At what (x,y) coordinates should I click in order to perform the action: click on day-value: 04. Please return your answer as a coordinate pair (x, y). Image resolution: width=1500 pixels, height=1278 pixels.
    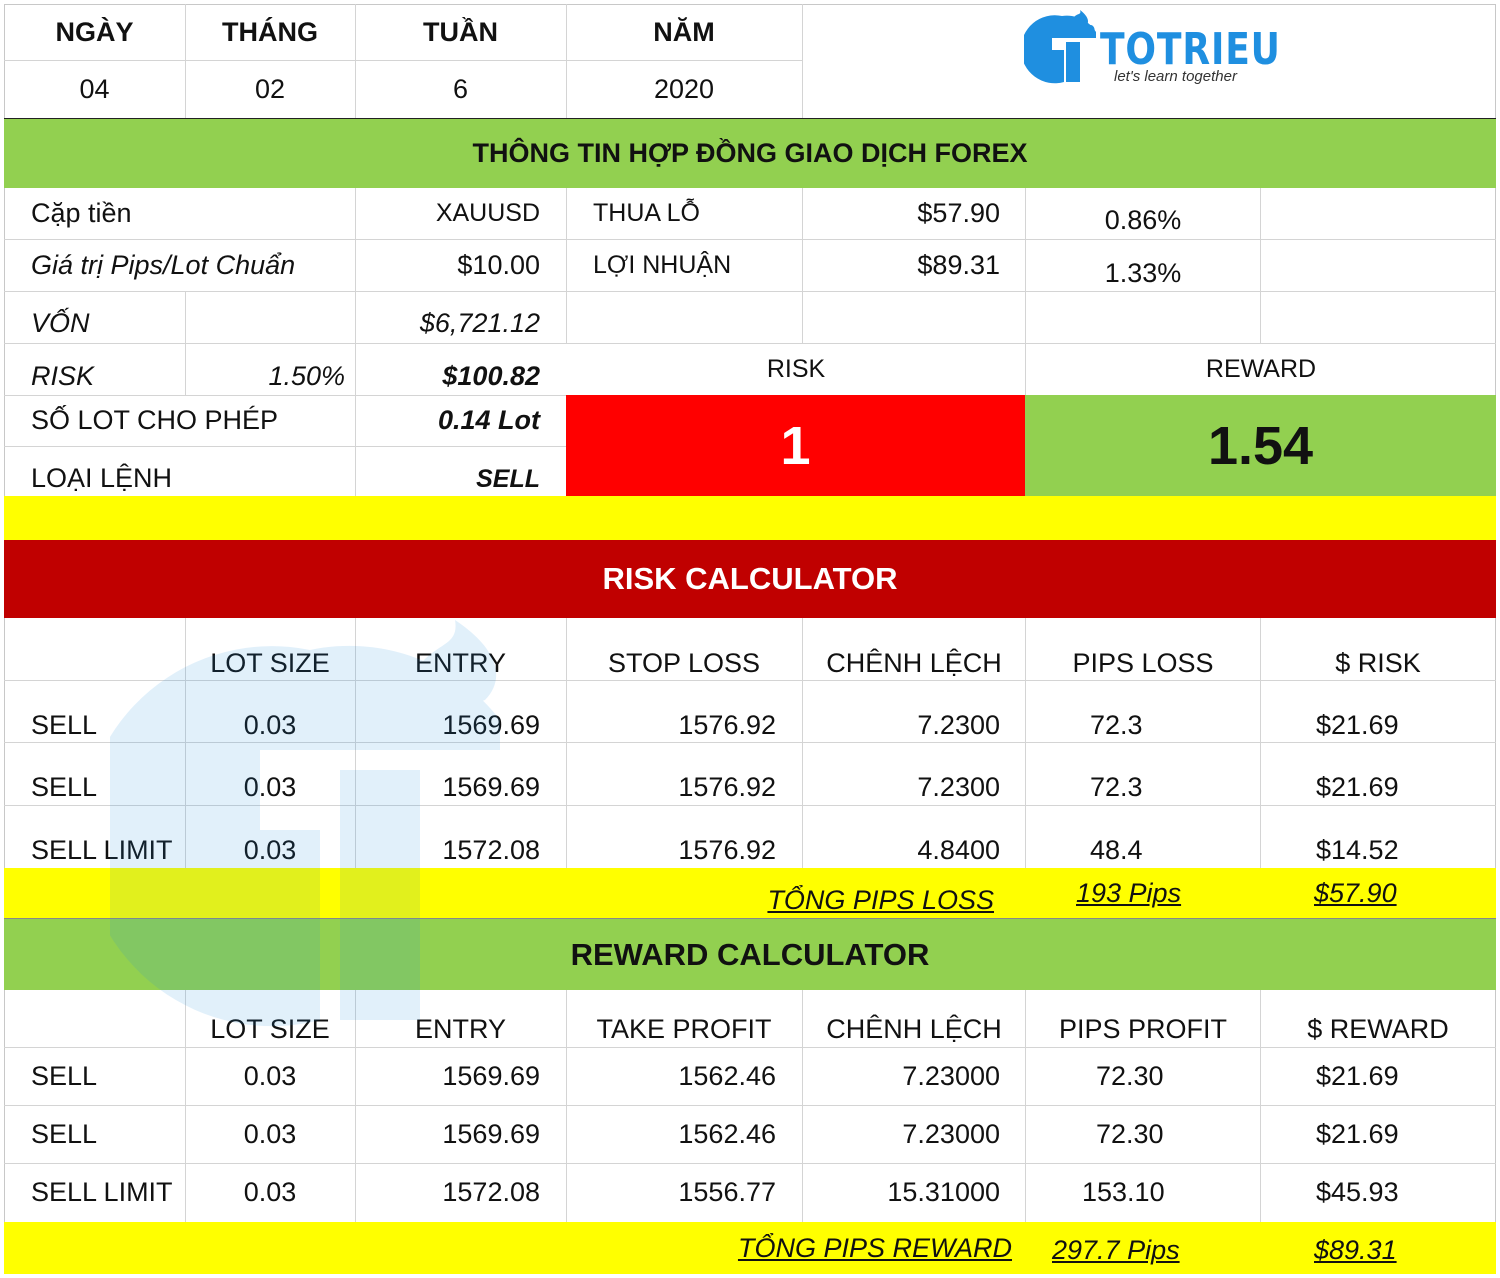
    Looking at the image, I should click on (94, 88).